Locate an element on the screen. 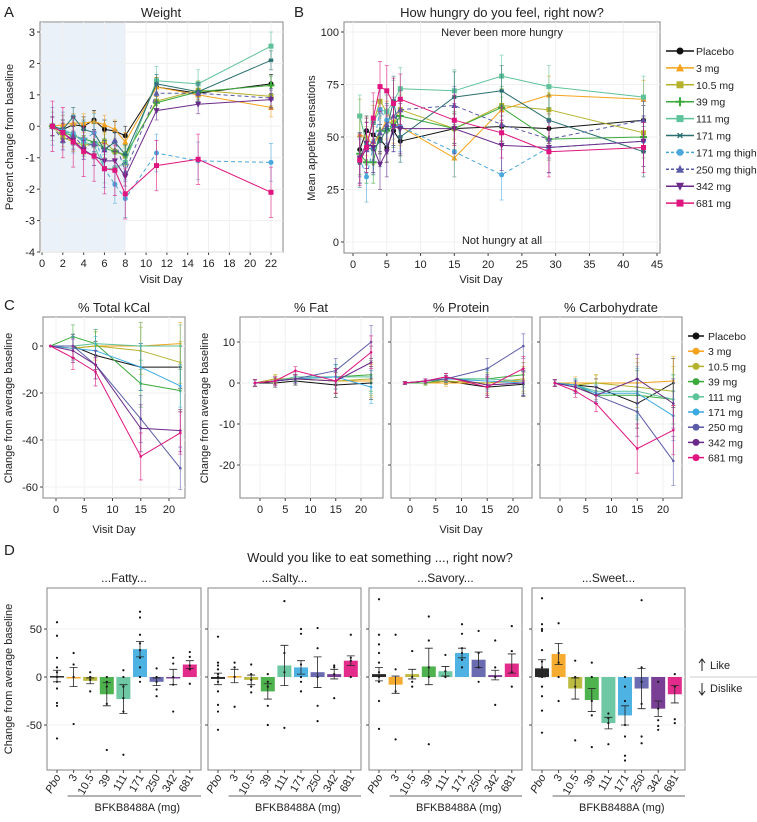 This screenshot has height=822, width=757. chart-c2-series is located at coordinates (313, 364).